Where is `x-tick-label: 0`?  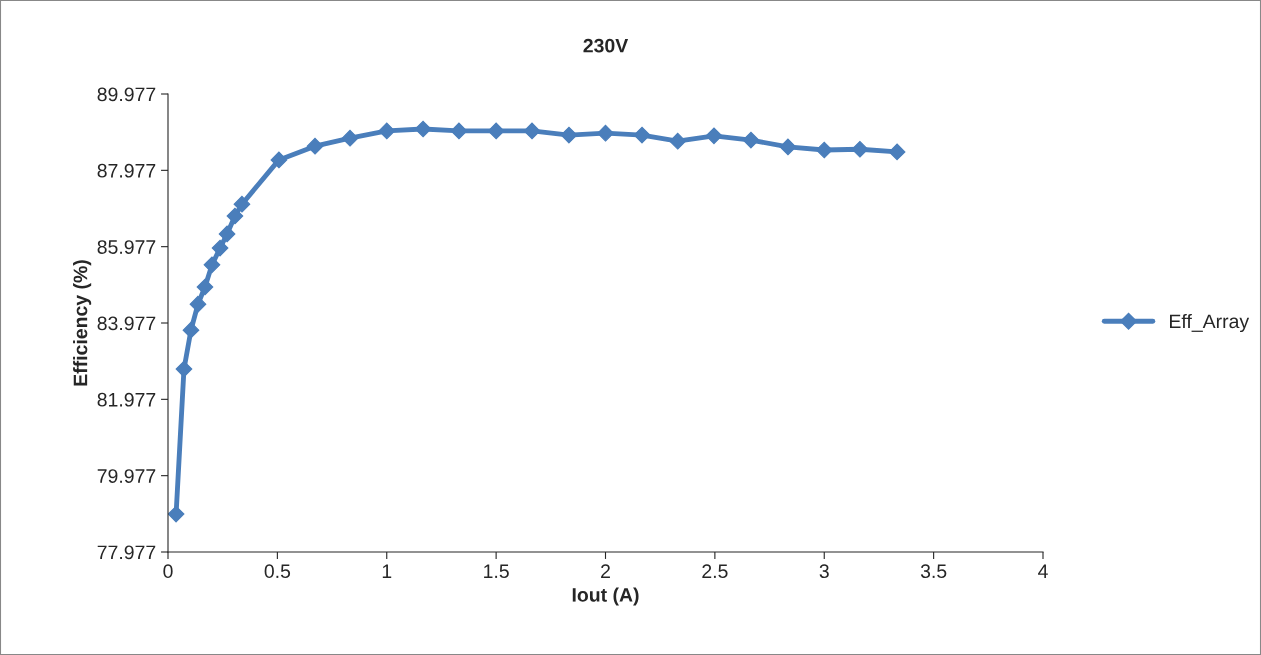 x-tick-label: 0 is located at coordinates (168, 571).